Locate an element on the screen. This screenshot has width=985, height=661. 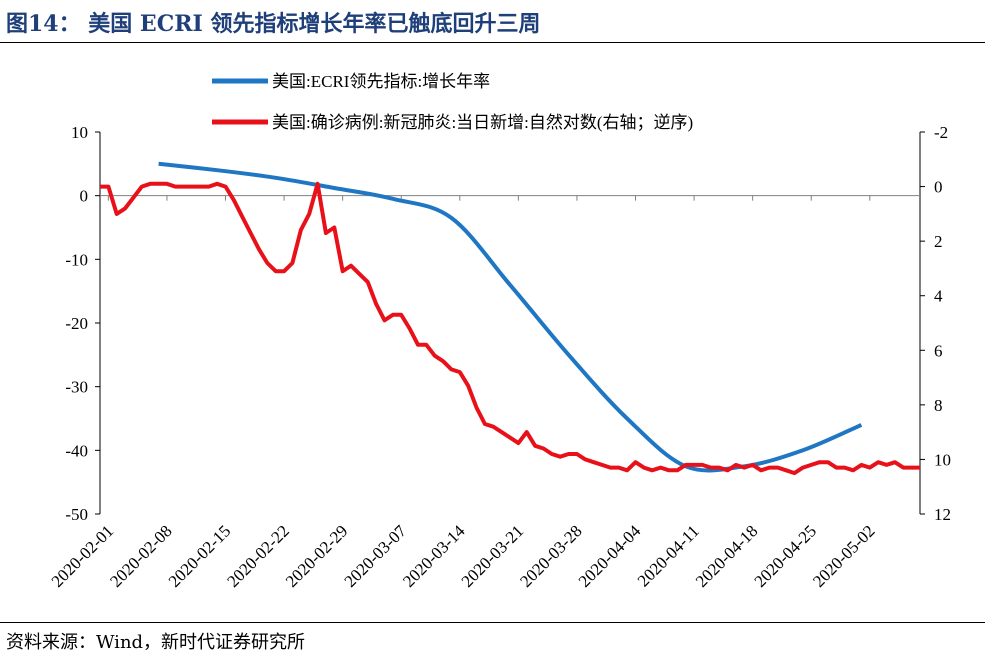
x-tick-label: 2020-03-21 is located at coordinates (493, 556).